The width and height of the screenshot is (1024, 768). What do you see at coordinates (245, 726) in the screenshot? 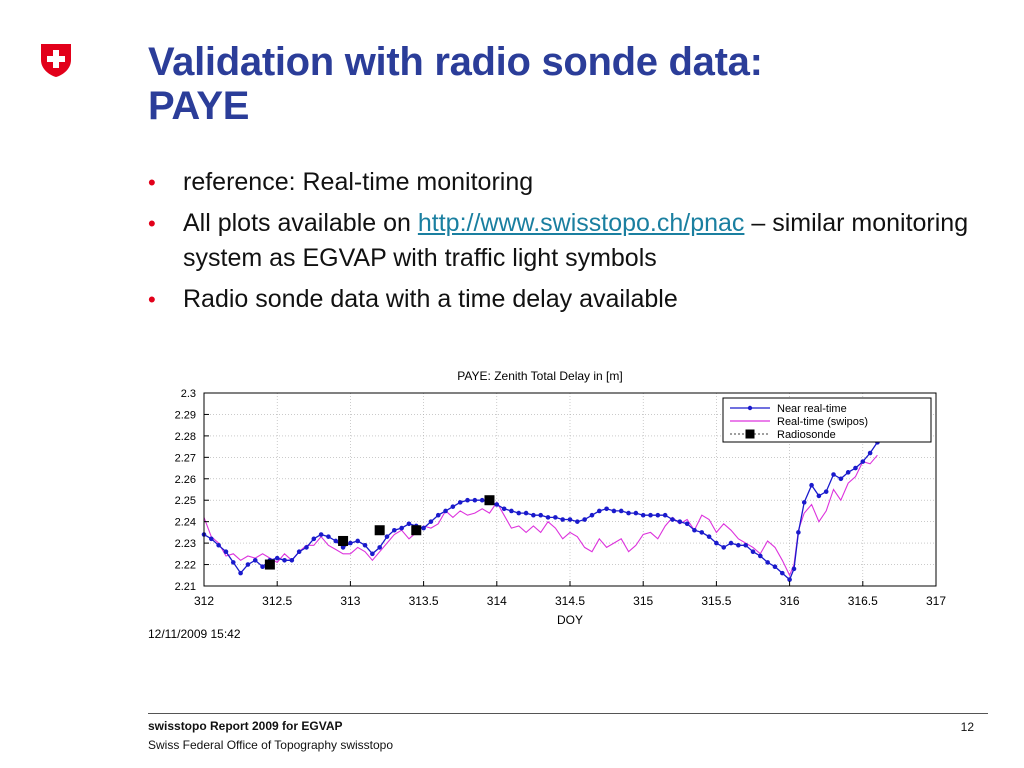
I see `footer-report: swisstopo Report 2009 for EGVAP` at bounding box center [245, 726].